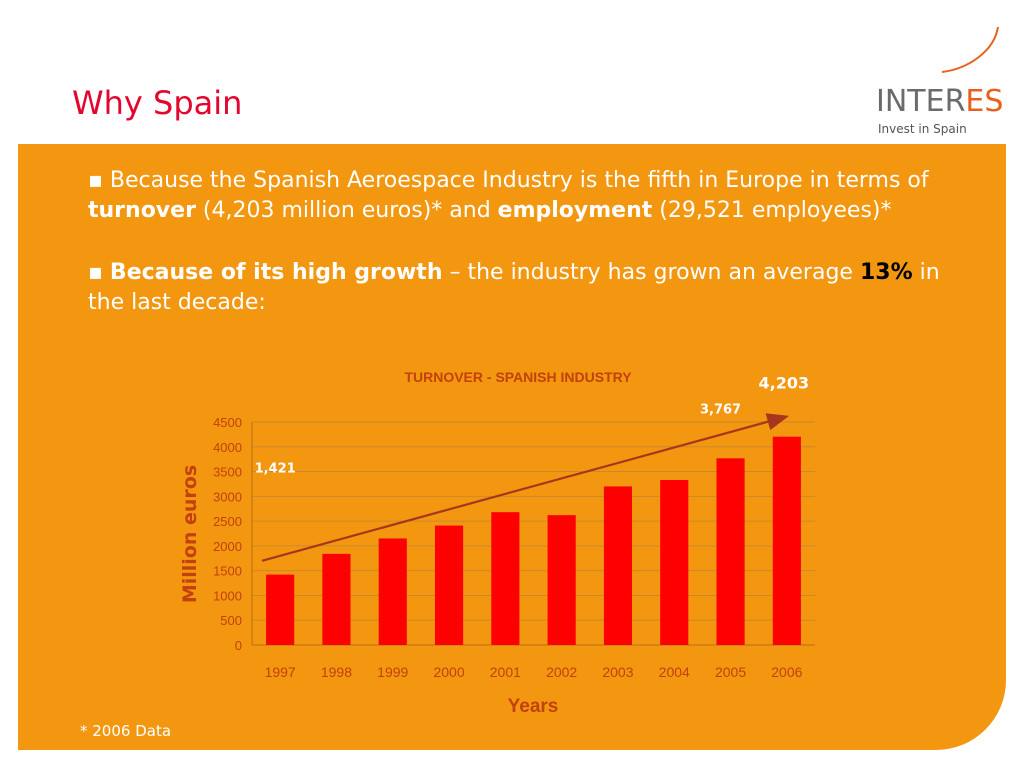 The width and height of the screenshot is (1024, 768). Describe the element at coordinates (280, 672) in the screenshot. I see `x-tick-label: 1997` at that location.